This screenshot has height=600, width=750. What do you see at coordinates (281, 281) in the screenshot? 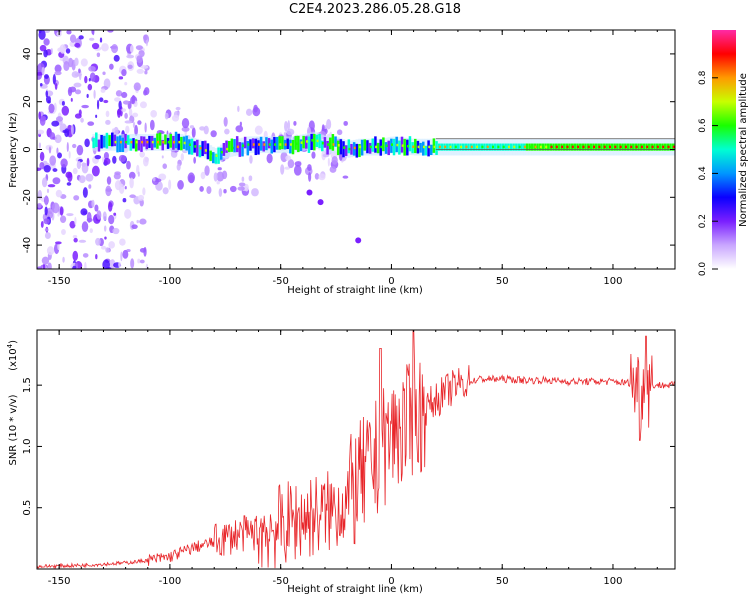
I see `x-tick-label: -50` at bounding box center [281, 281].